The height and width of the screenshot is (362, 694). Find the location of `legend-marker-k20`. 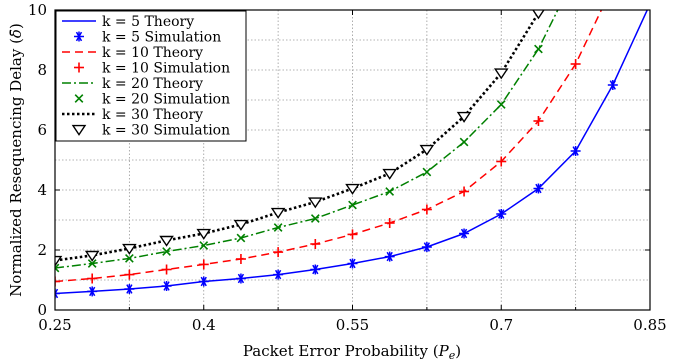

legend-marker-k20 is located at coordinates (79, 98).